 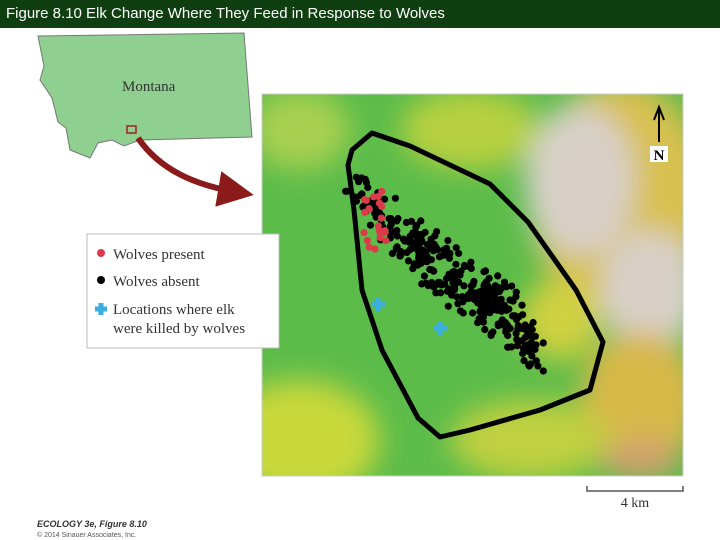 I want to click on north-box, so click(x=659, y=154).